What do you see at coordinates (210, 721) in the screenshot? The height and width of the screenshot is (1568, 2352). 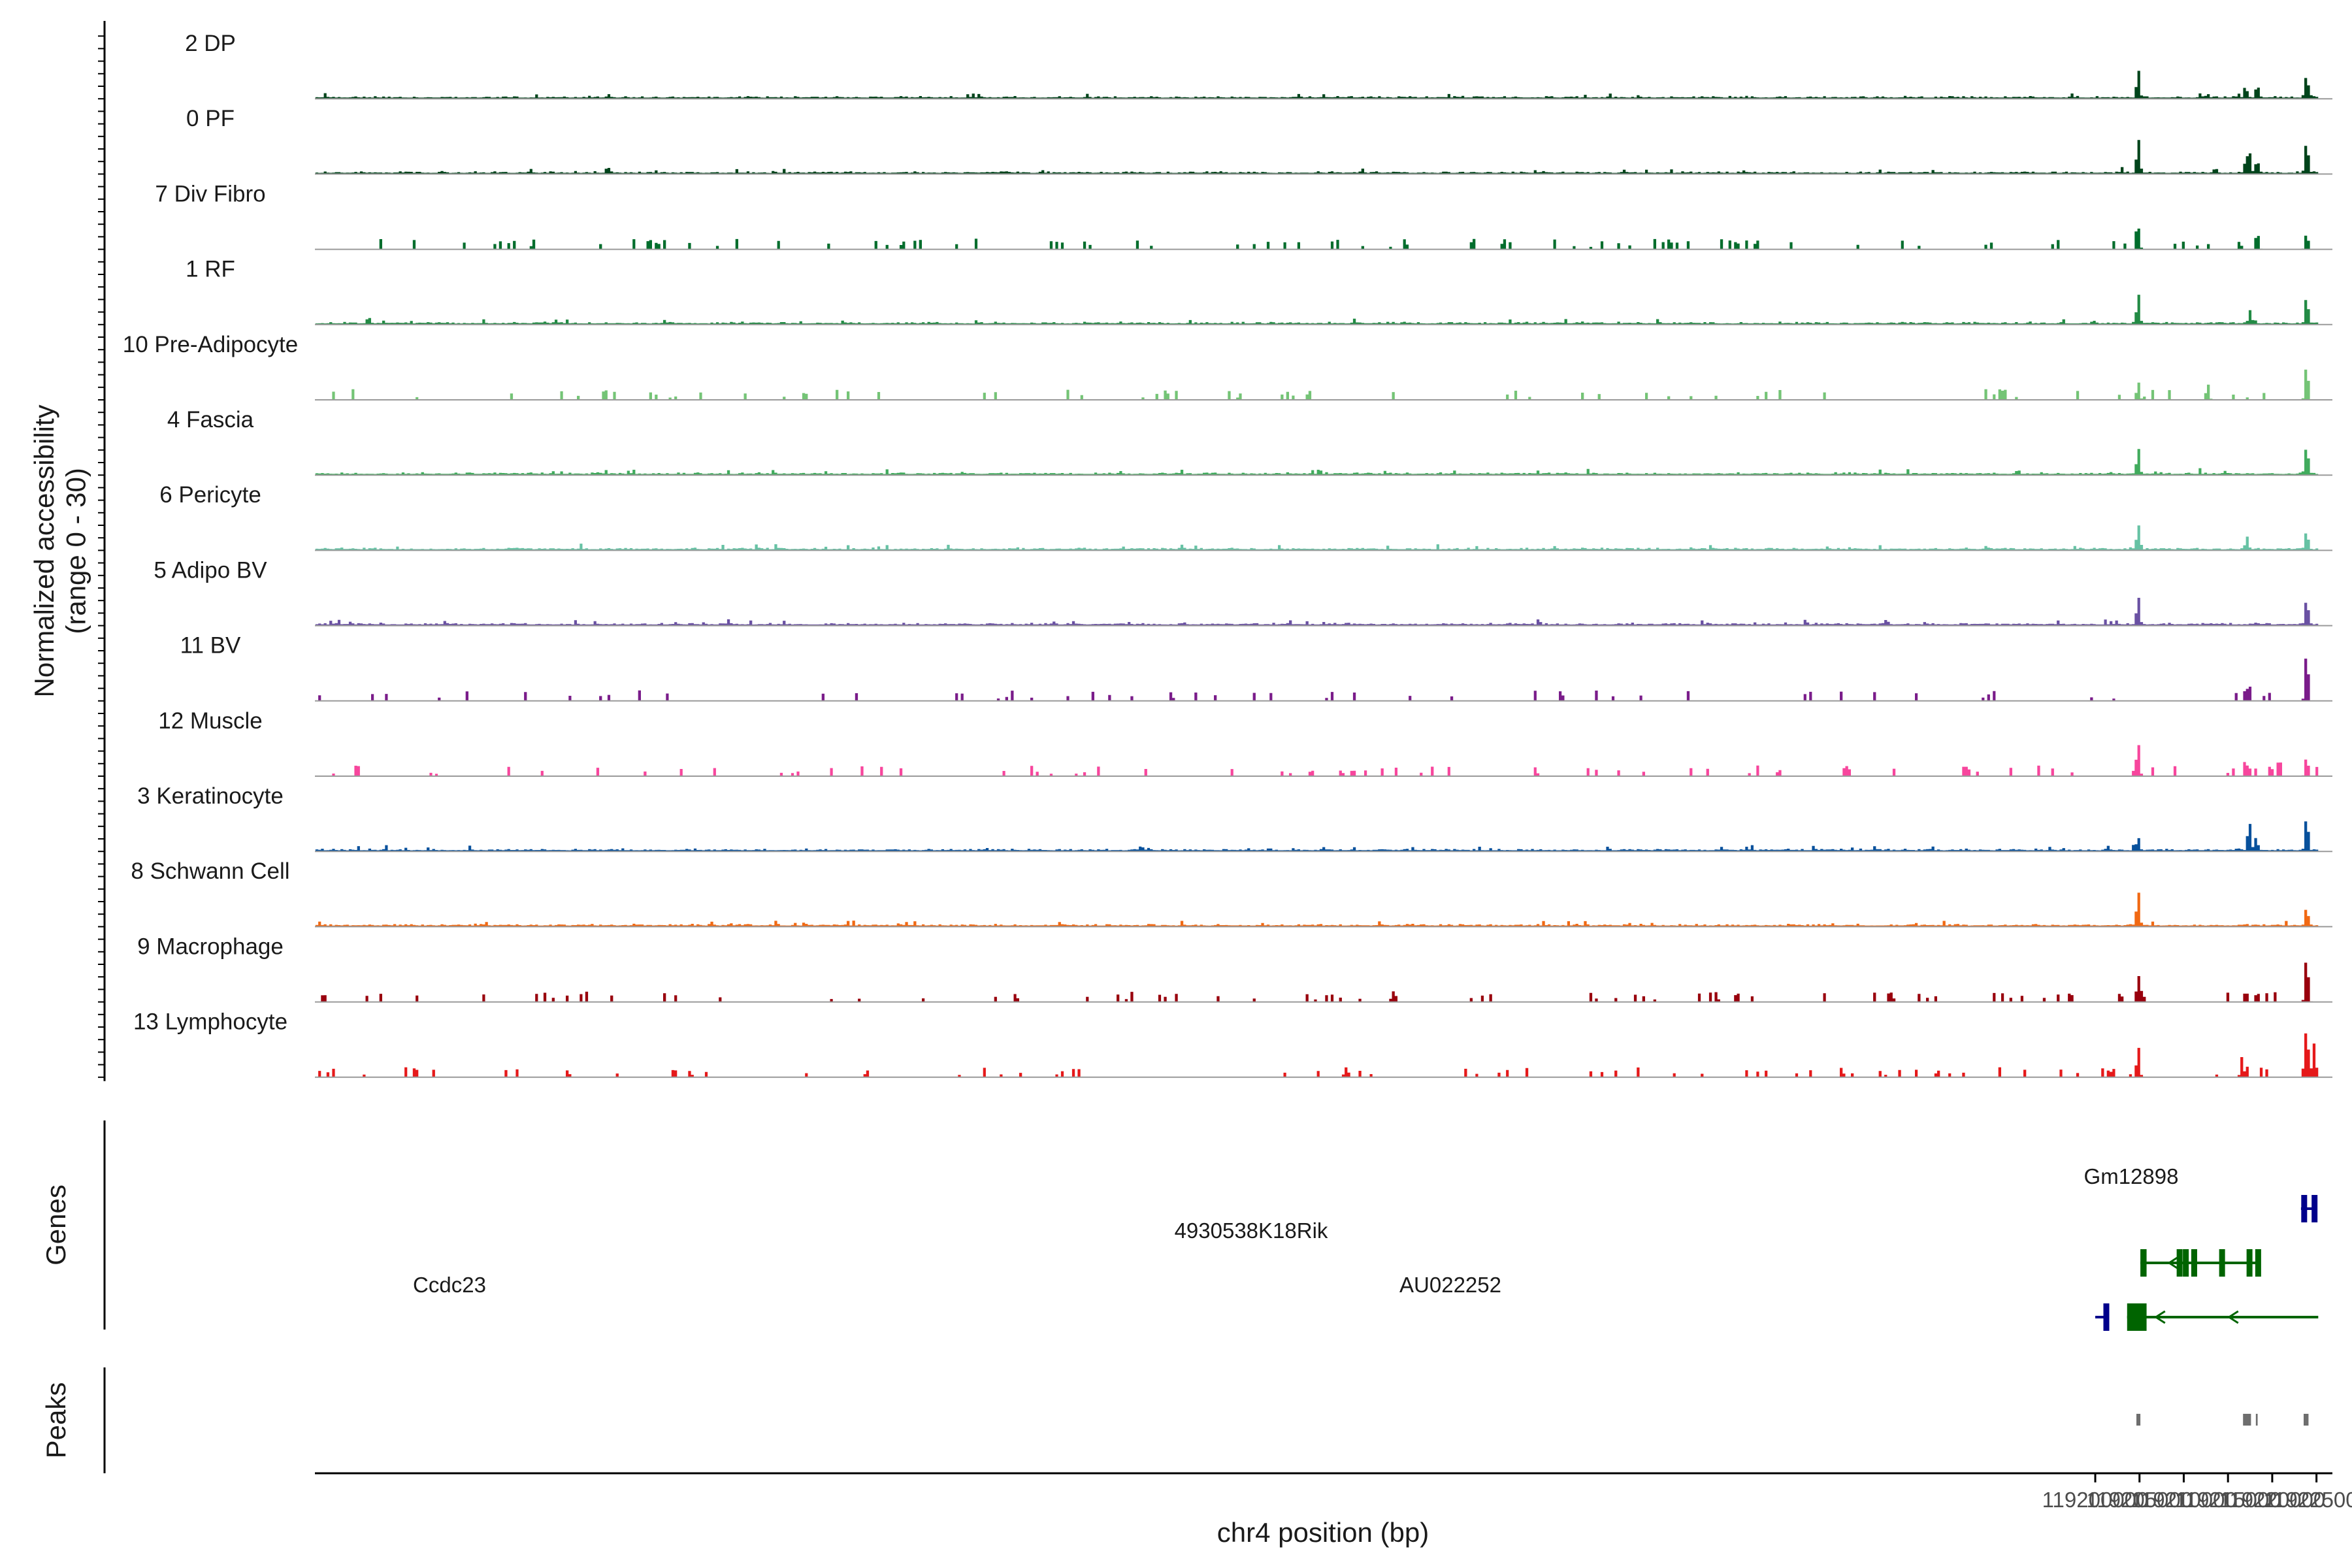 I see `track-label: 12 Muscle` at bounding box center [210, 721].